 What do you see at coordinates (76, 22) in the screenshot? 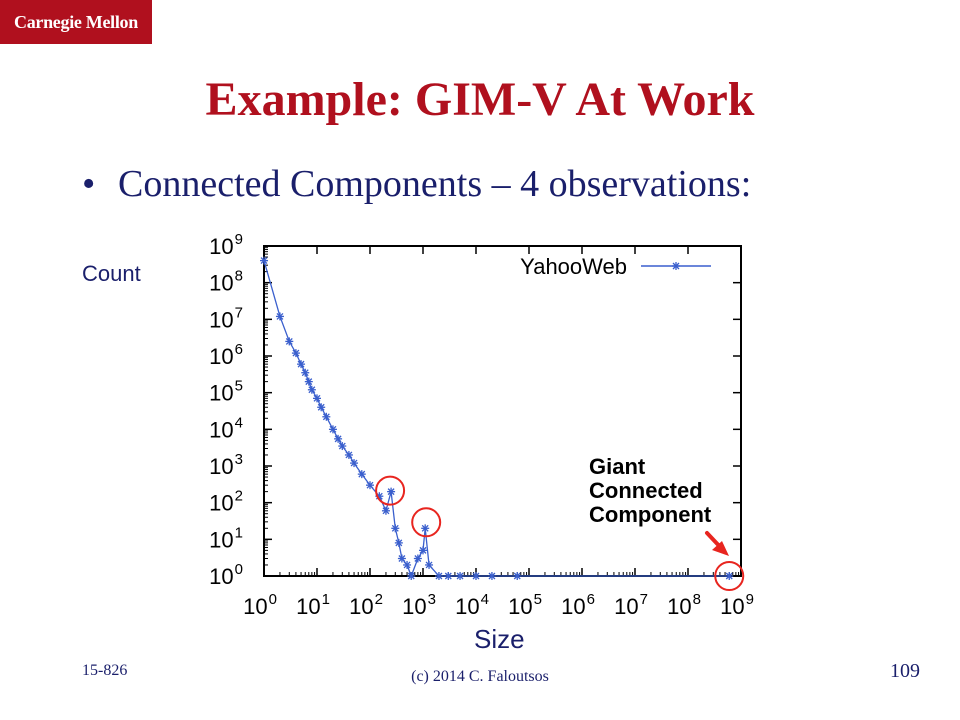
I see `carnegie-mellon-logo: Carnegie Mellon` at bounding box center [76, 22].